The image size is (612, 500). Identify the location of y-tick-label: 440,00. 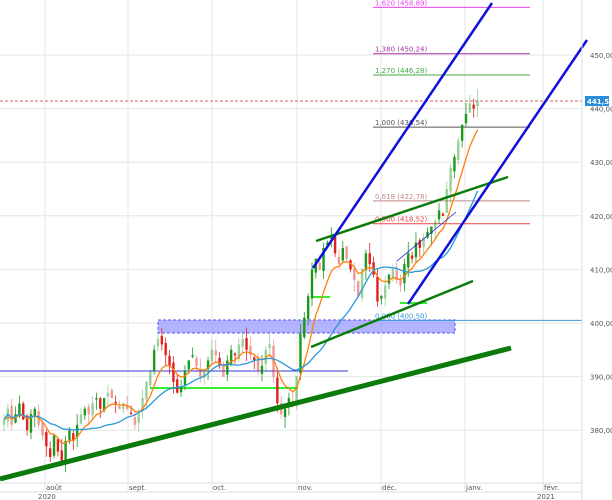
(601, 110).